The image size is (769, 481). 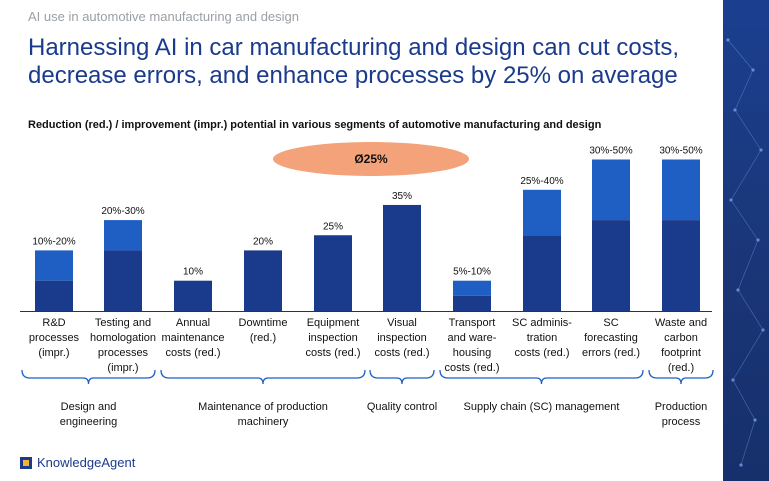 I want to click on category-label-line: Testing and, so click(x=123, y=323).